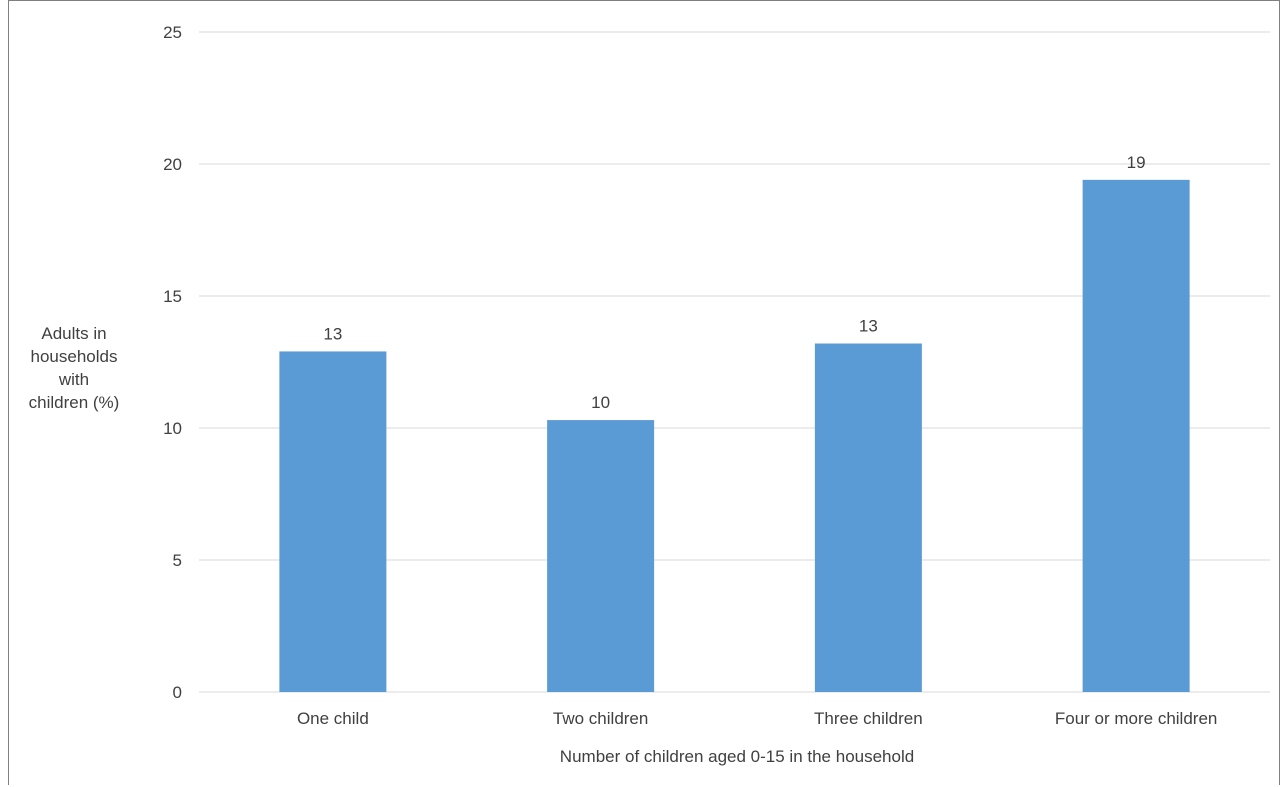 The width and height of the screenshot is (1282, 787). I want to click on x-category-label: Three children, so click(868, 718).